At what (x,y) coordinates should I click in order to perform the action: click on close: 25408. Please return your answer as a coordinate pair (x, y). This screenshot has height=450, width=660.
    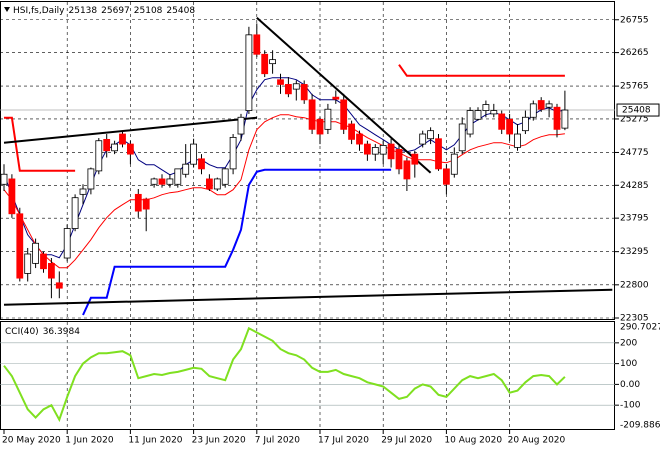
    Looking at the image, I should click on (180, 11).